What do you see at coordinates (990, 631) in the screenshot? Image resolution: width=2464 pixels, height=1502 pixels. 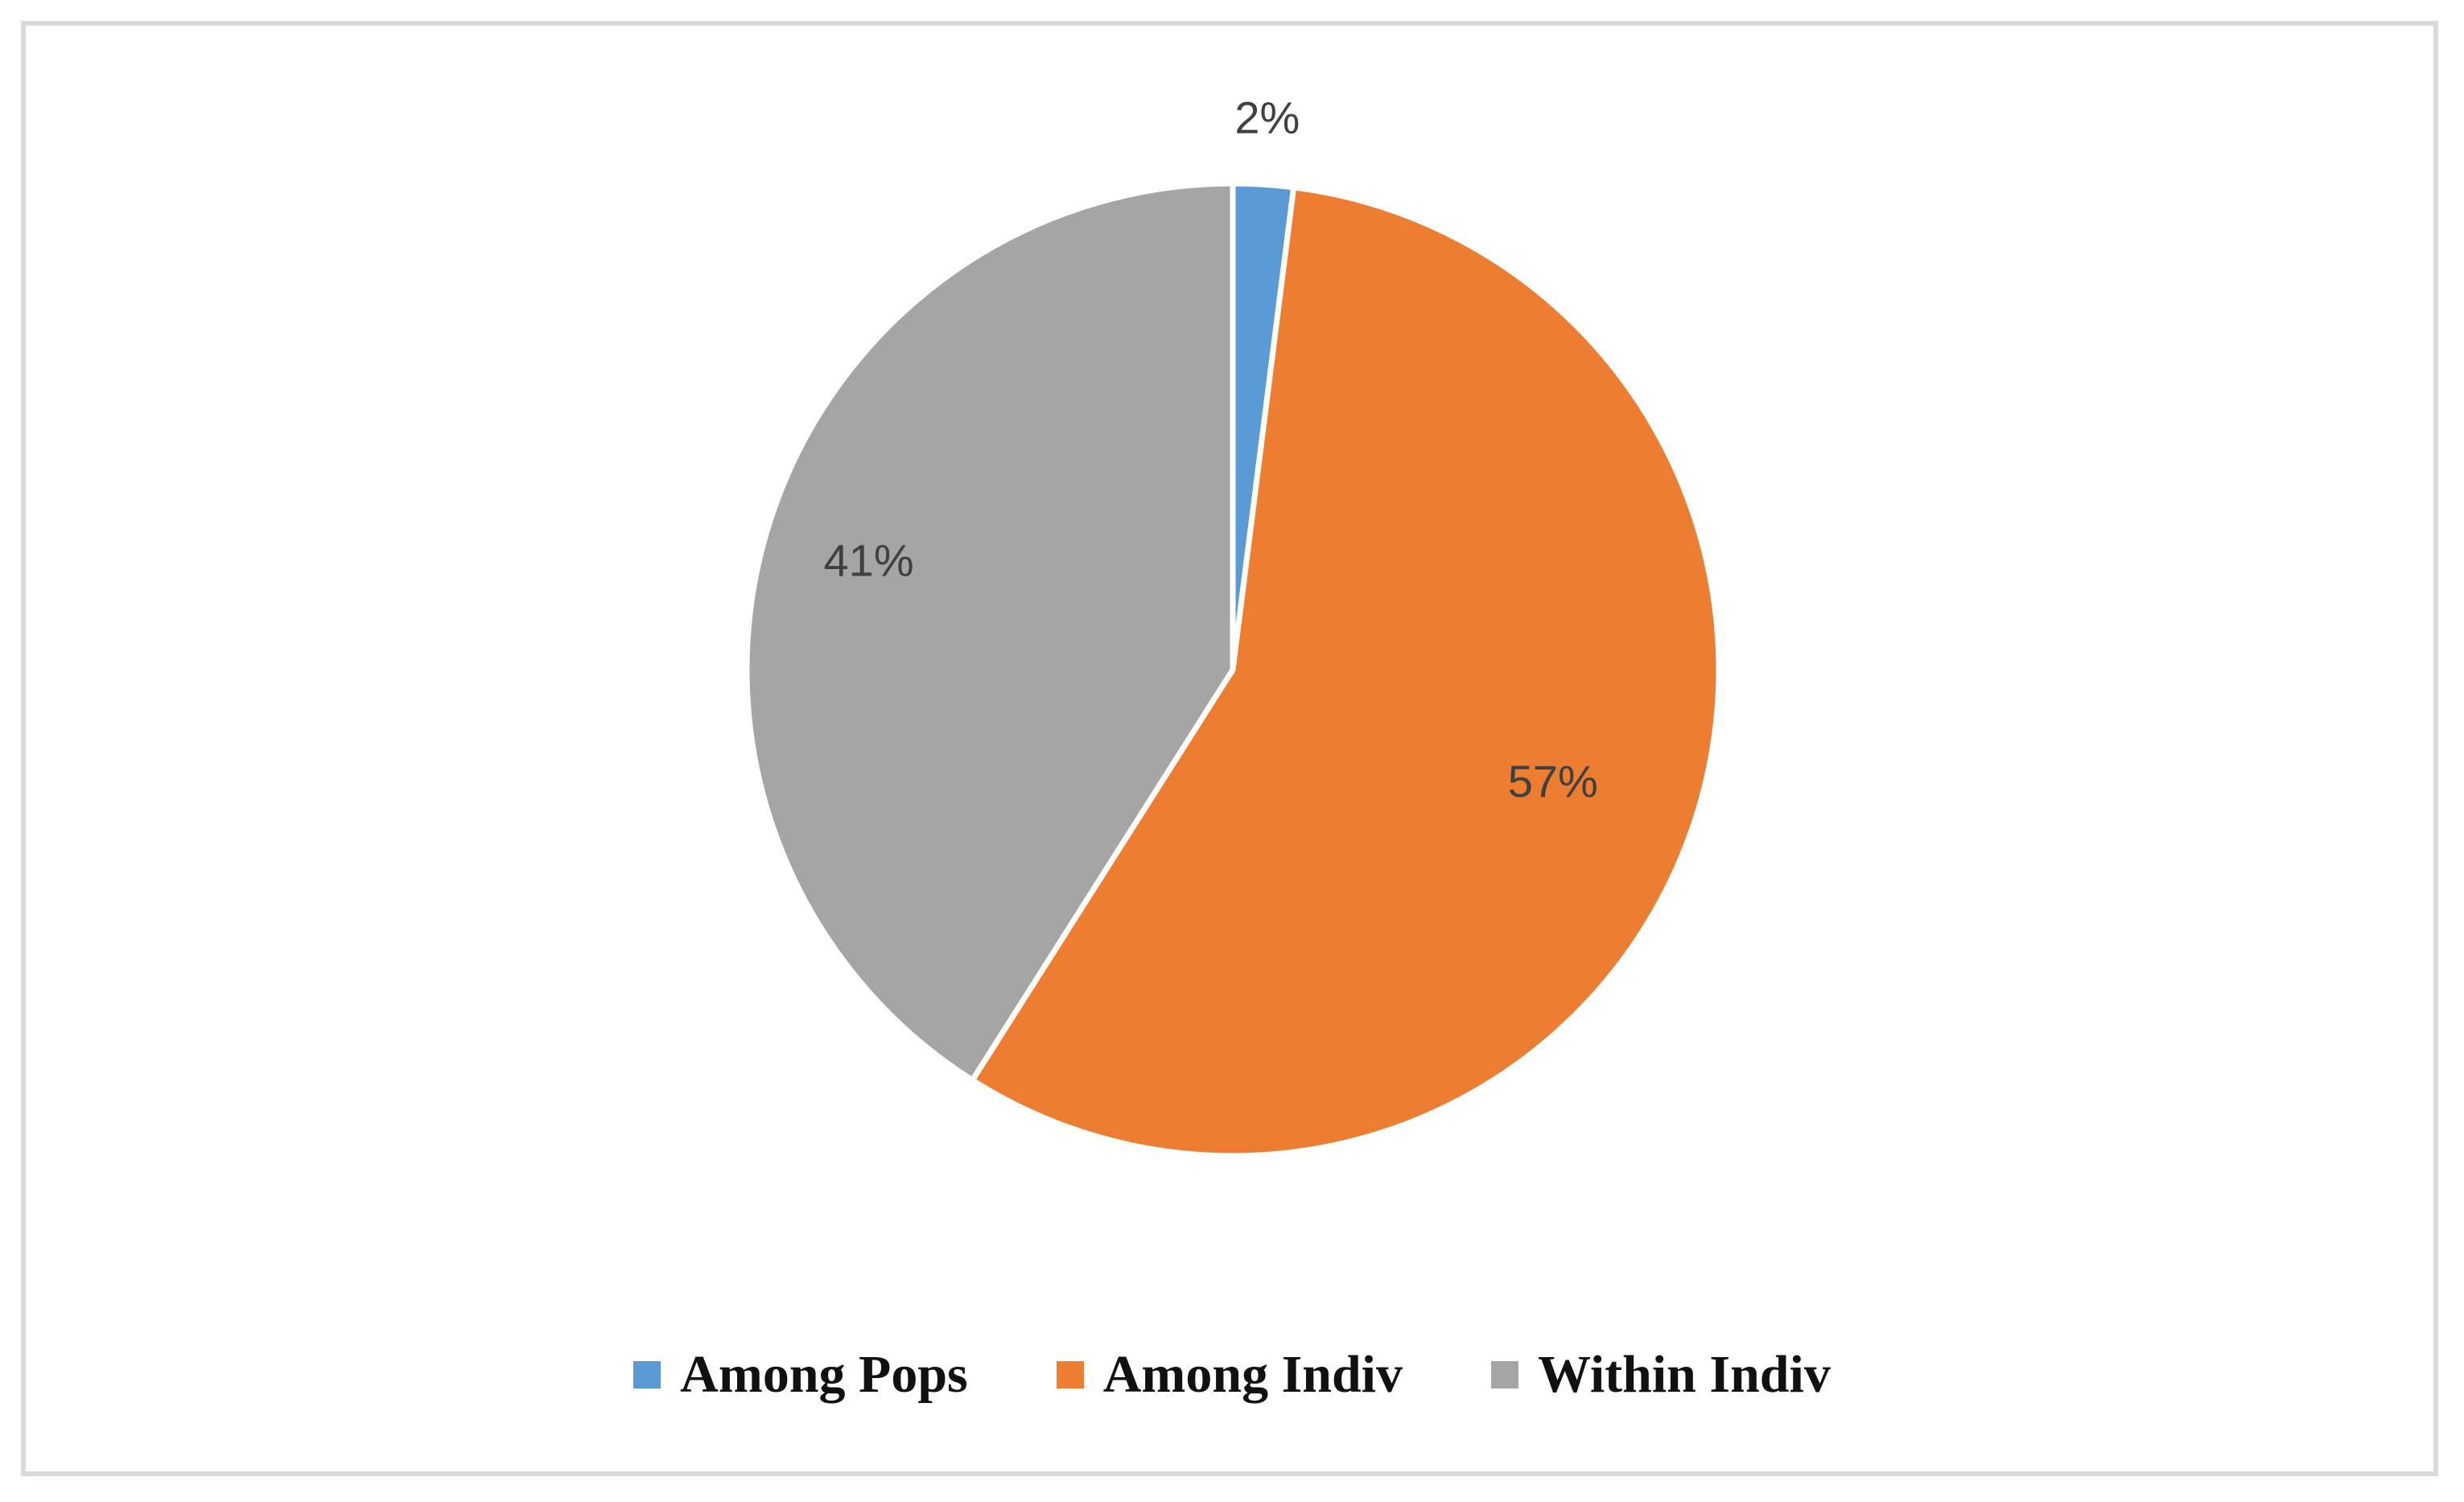 I see `pie-slice-within-indiv` at bounding box center [990, 631].